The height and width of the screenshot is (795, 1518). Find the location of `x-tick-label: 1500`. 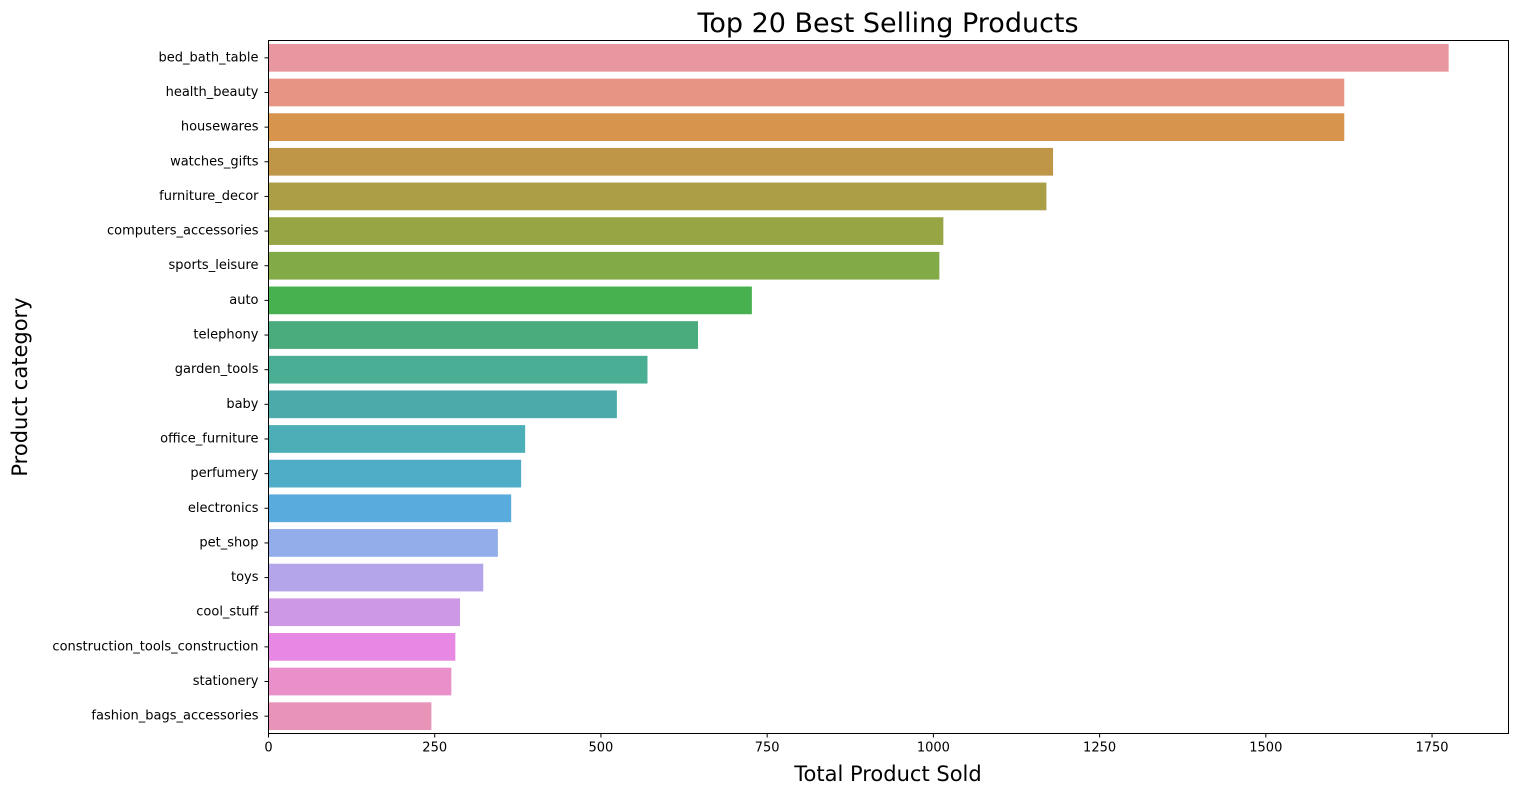

x-tick-label: 1500 is located at coordinates (1265, 748).